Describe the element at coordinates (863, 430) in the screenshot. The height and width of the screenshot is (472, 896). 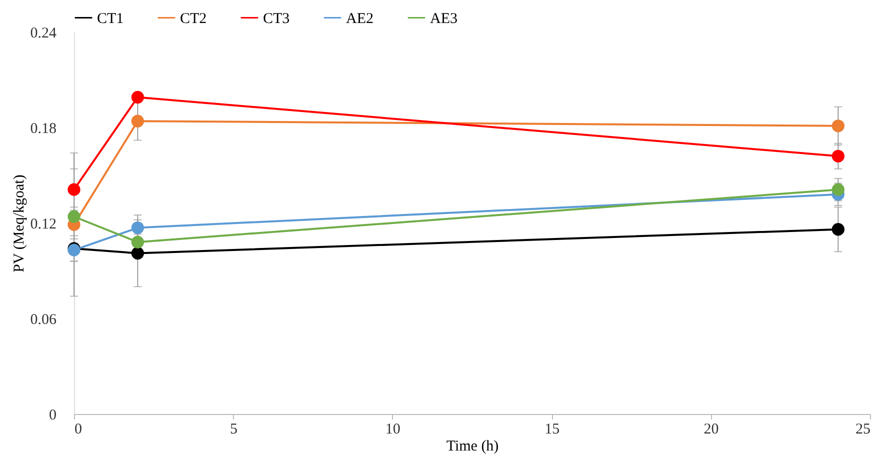
I see `x-tick-label: 25` at that location.